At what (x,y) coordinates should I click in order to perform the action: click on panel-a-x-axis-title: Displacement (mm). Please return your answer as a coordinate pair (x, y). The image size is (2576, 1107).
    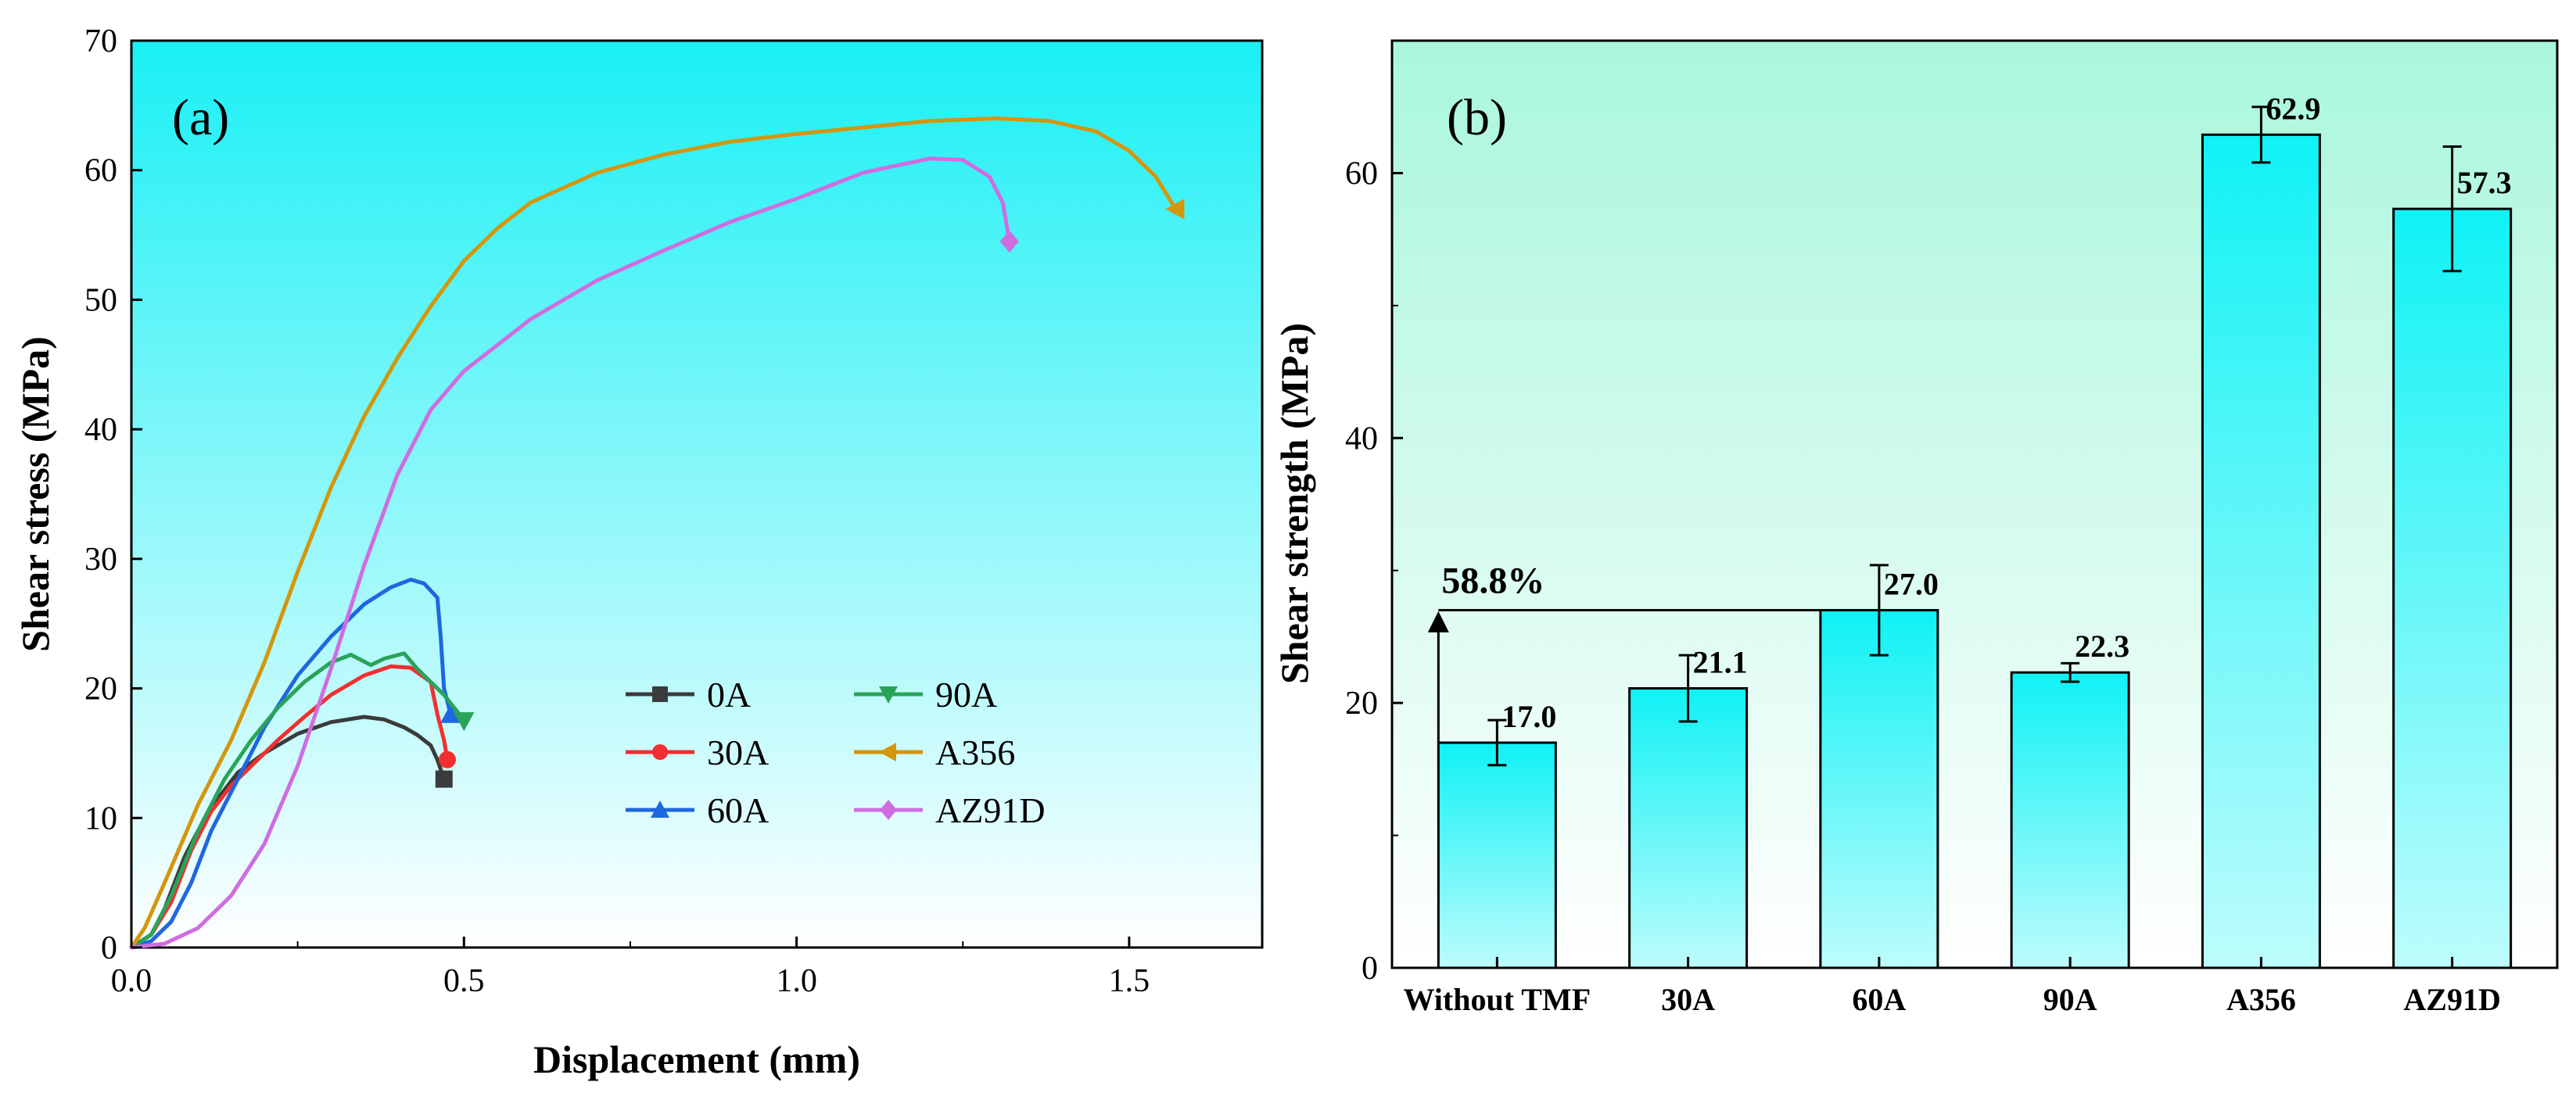
    Looking at the image, I should click on (696, 1059).